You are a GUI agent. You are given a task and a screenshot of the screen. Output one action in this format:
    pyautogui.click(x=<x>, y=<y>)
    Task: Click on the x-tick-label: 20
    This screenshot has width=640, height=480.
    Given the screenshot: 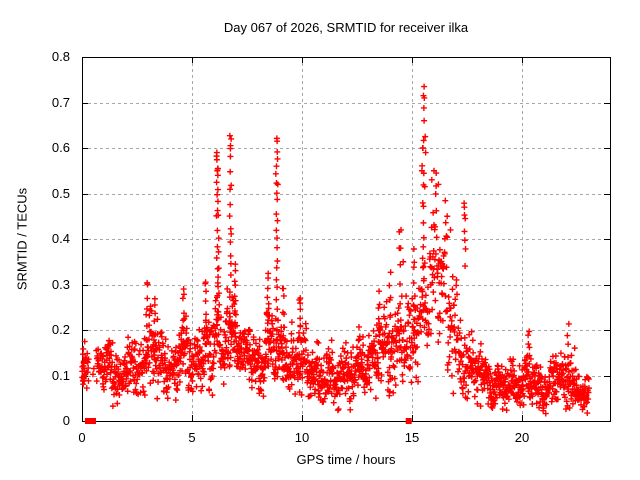 What is the action you would take?
    pyautogui.click(x=522, y=437)
    